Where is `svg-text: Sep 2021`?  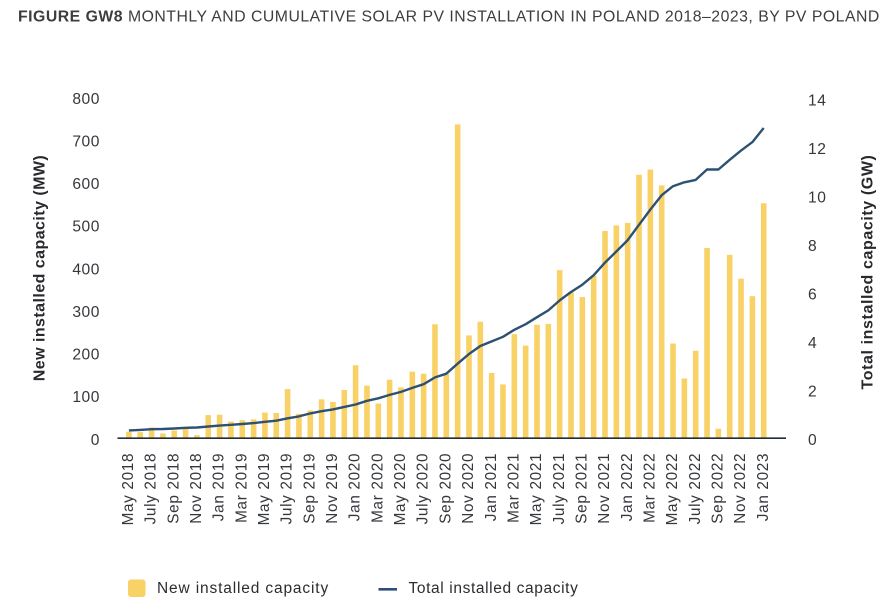
svg-text: Sep 2021 is located at coordinates (581, 488).